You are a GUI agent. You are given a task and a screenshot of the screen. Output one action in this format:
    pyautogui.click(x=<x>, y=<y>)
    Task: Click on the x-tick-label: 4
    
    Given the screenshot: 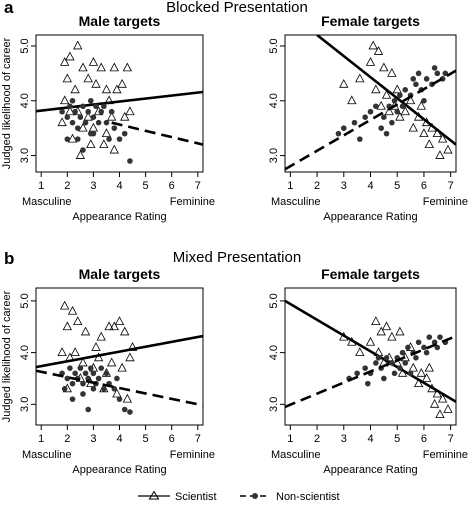 What is the action you would take?
    pyautogui.click(x=119, y=186)
    